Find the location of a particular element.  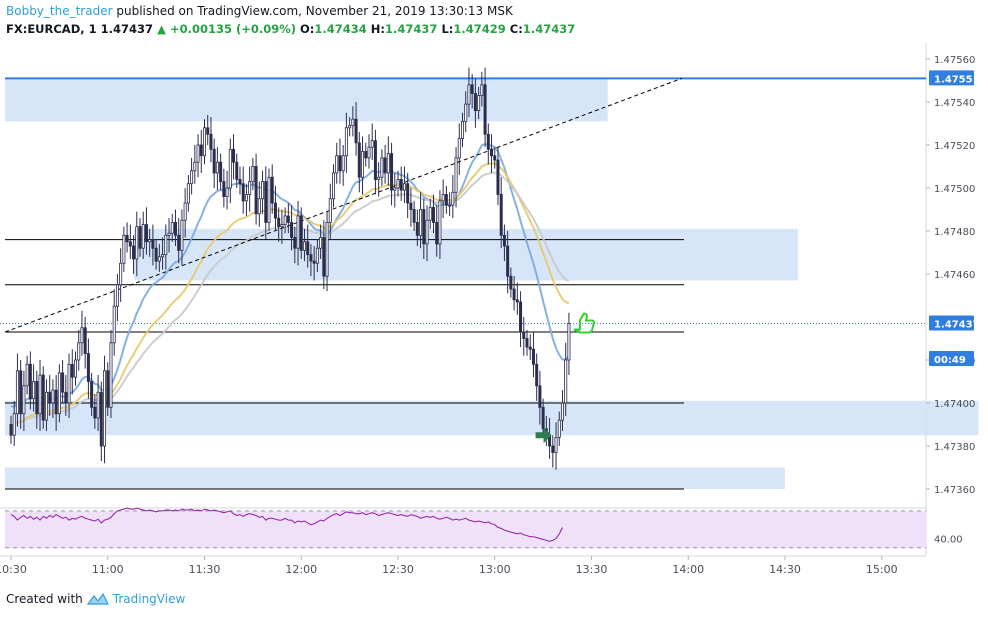

author-link: Bobby_the_trader is located at coordinates (59, 11).